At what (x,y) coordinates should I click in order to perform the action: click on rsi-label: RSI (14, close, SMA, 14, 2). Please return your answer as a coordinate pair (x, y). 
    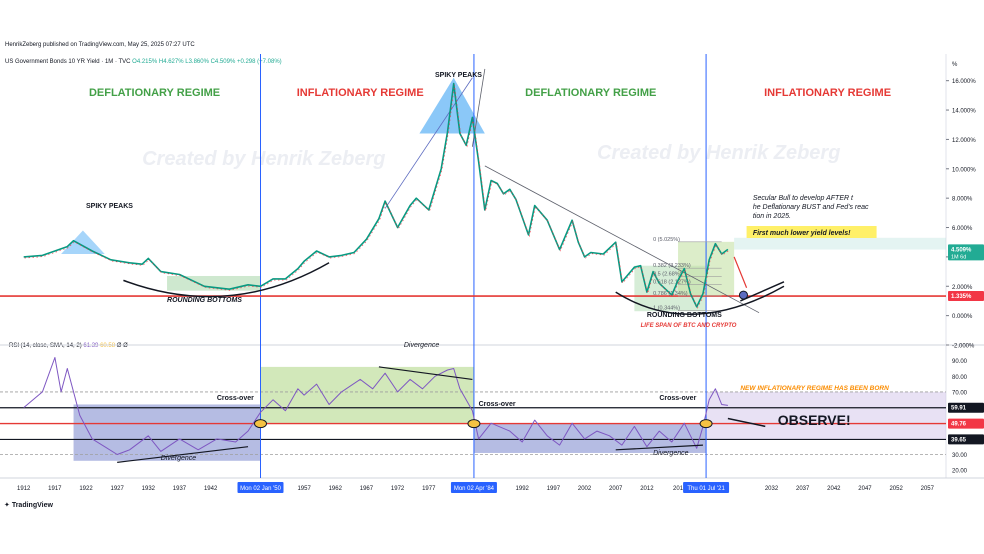
    Looking at the image, I should click on (45, 346).